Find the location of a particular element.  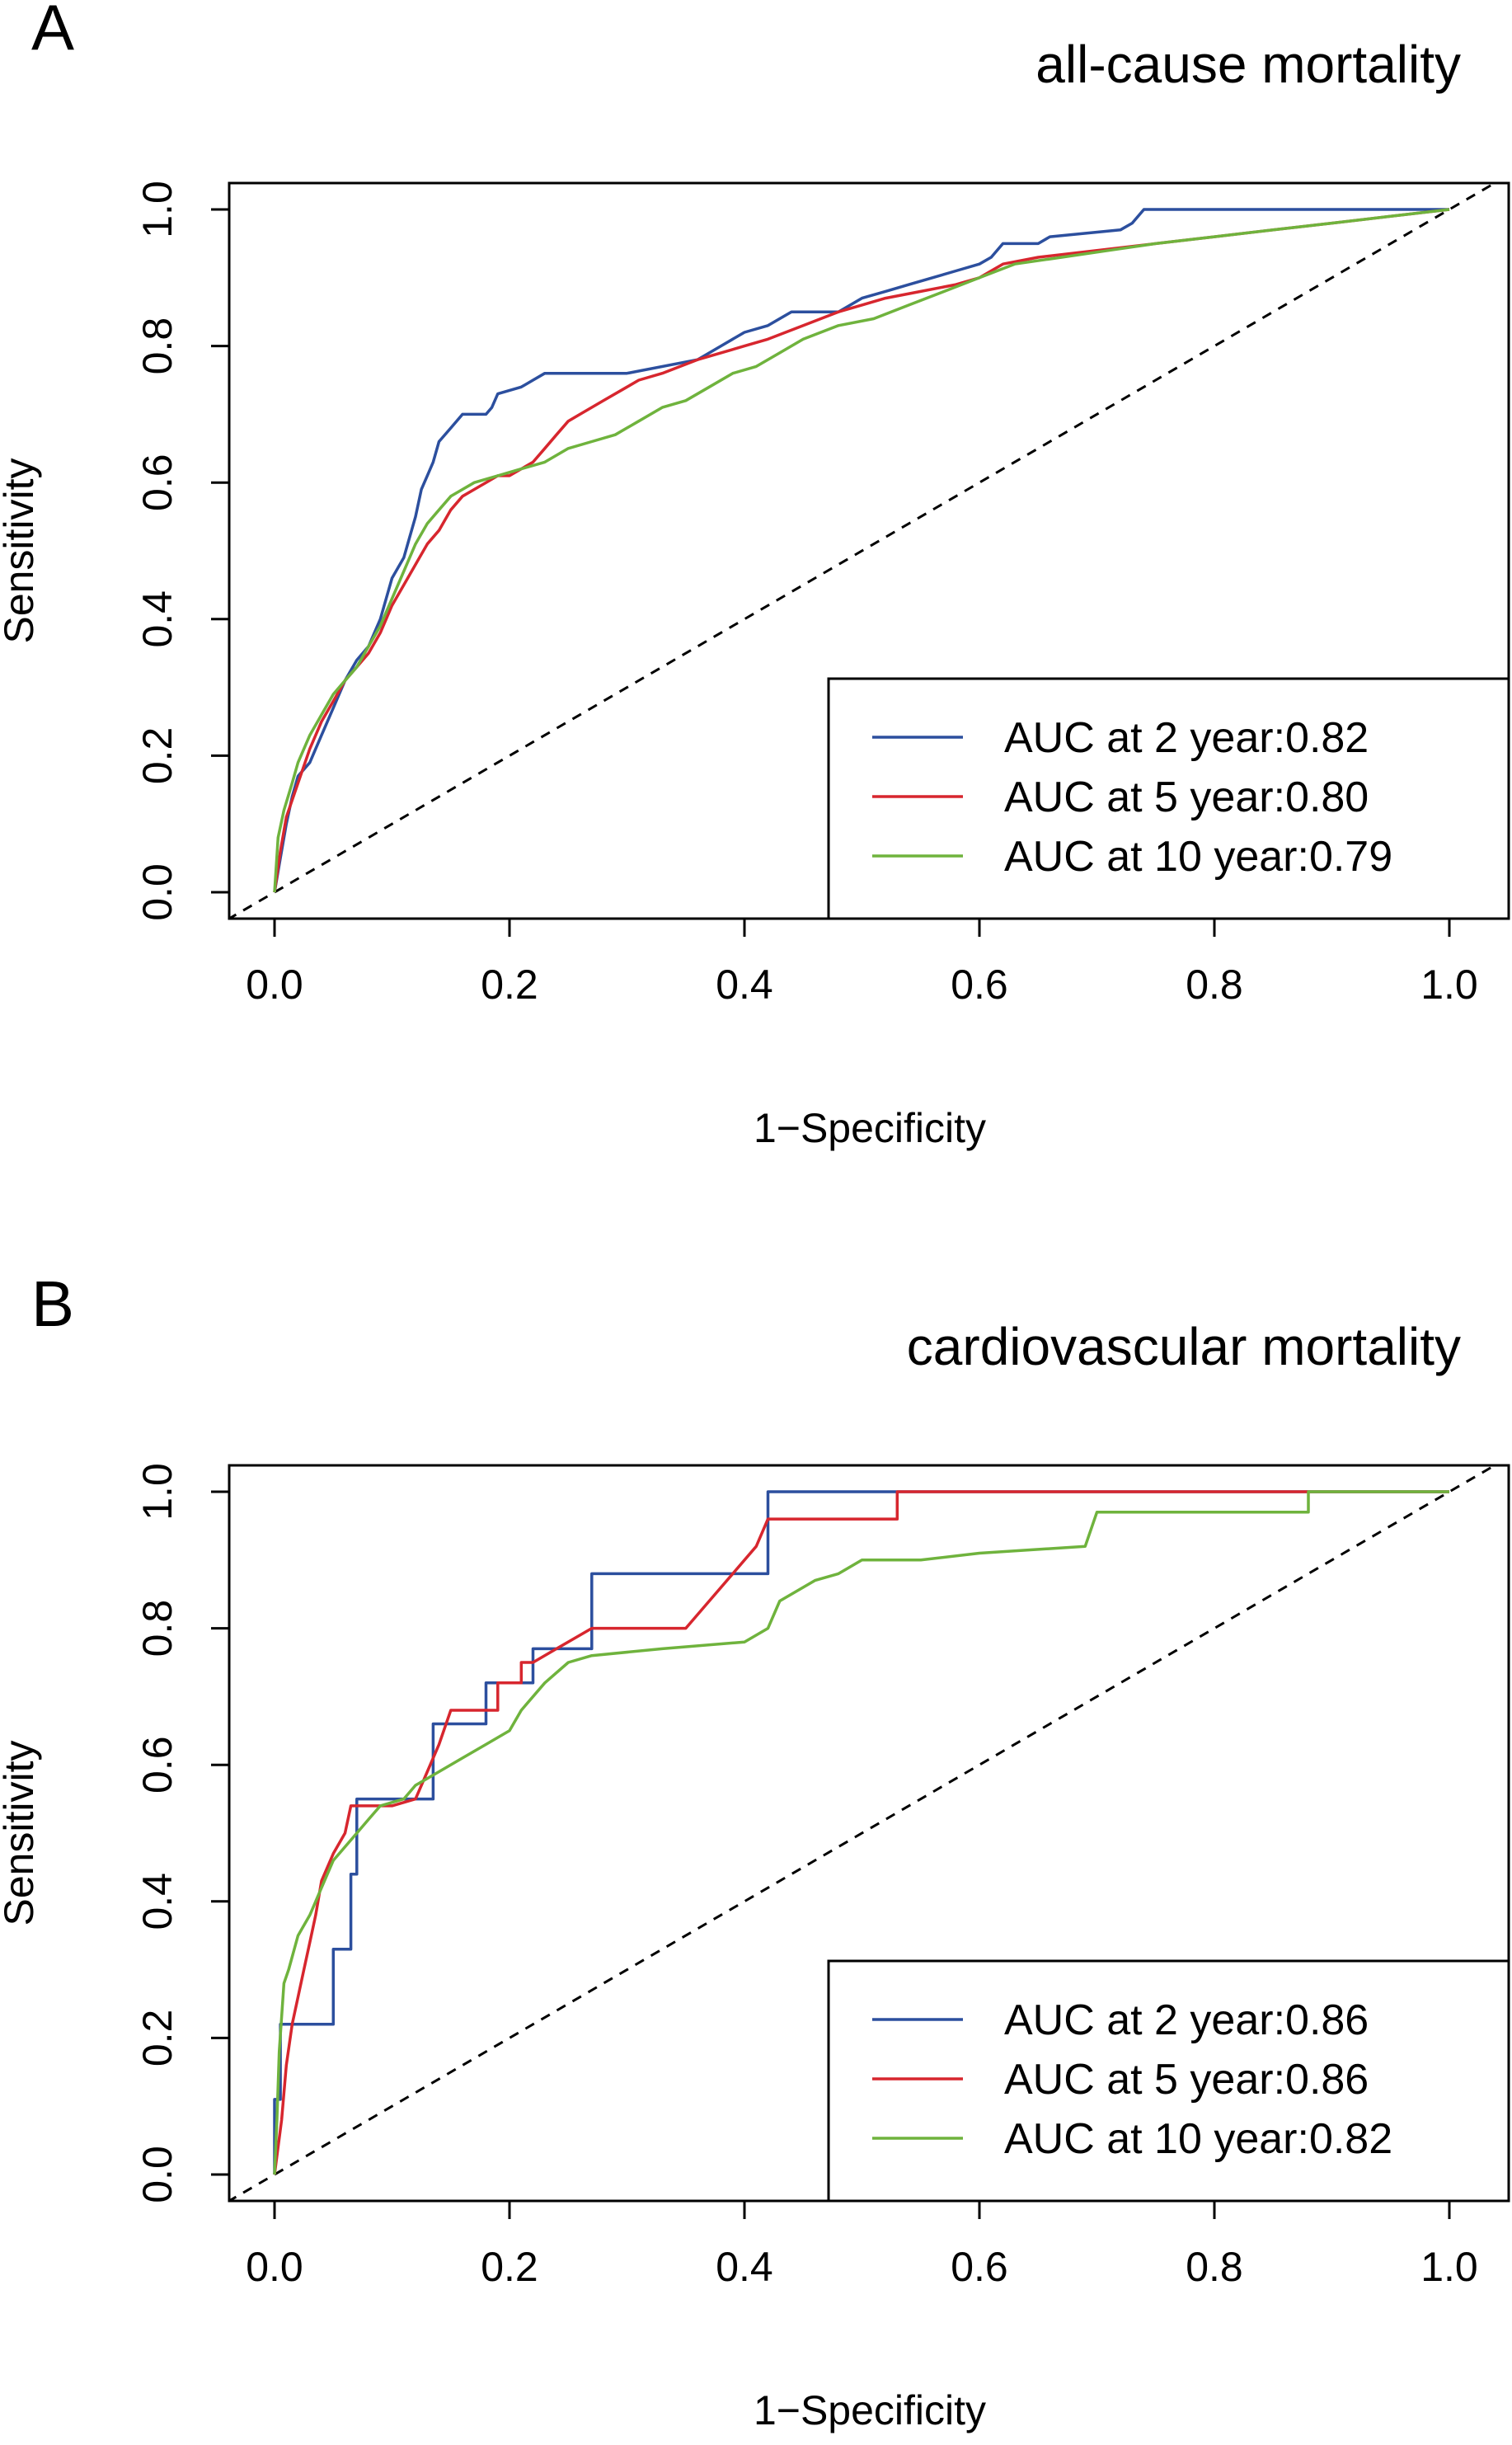

legend-label-1: AUC at 2 year:0.86 is located at coordinates (1187, 2020).